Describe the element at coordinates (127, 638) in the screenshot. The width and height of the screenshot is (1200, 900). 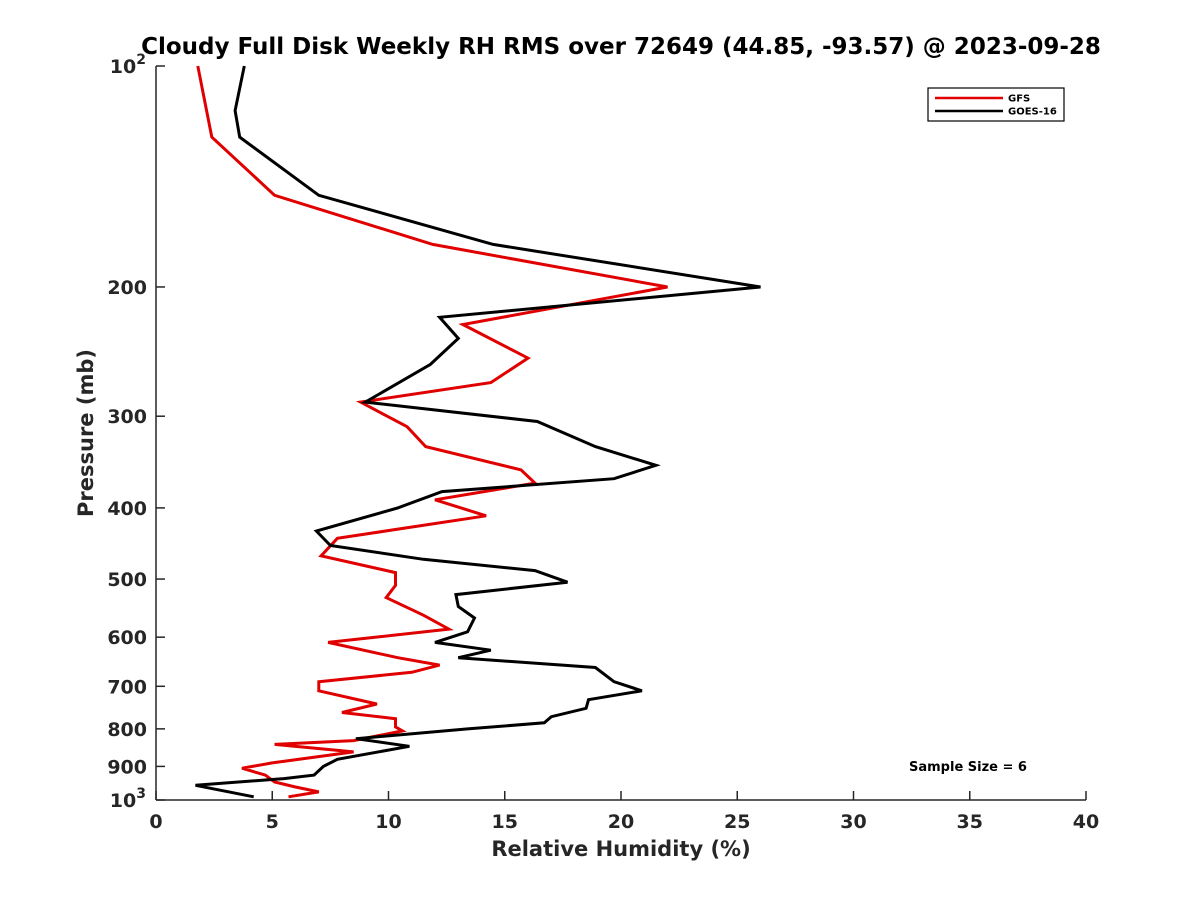
I see `y-tick-label: 600` at that location.